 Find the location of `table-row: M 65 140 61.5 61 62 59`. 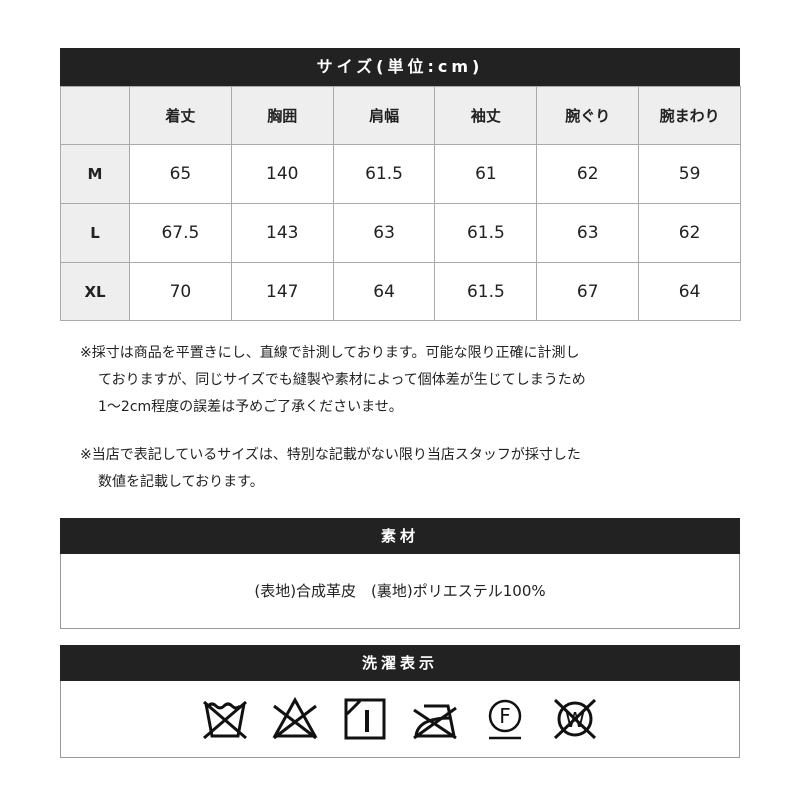

table-row: M 65 140 61.5 61 62 59 is located at coordinates (400, 174).